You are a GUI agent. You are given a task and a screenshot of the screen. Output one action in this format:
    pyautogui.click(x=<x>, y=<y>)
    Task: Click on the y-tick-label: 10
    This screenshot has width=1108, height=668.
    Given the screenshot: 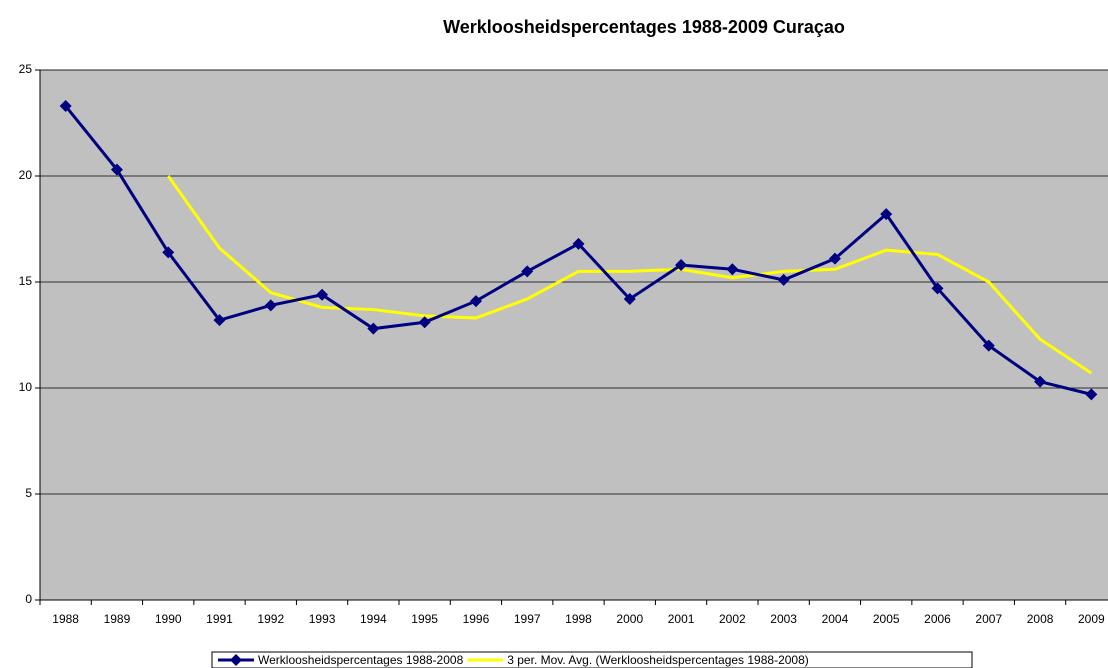 What is the action you would take?
    pyautogui.click(x=26, y=387)
    